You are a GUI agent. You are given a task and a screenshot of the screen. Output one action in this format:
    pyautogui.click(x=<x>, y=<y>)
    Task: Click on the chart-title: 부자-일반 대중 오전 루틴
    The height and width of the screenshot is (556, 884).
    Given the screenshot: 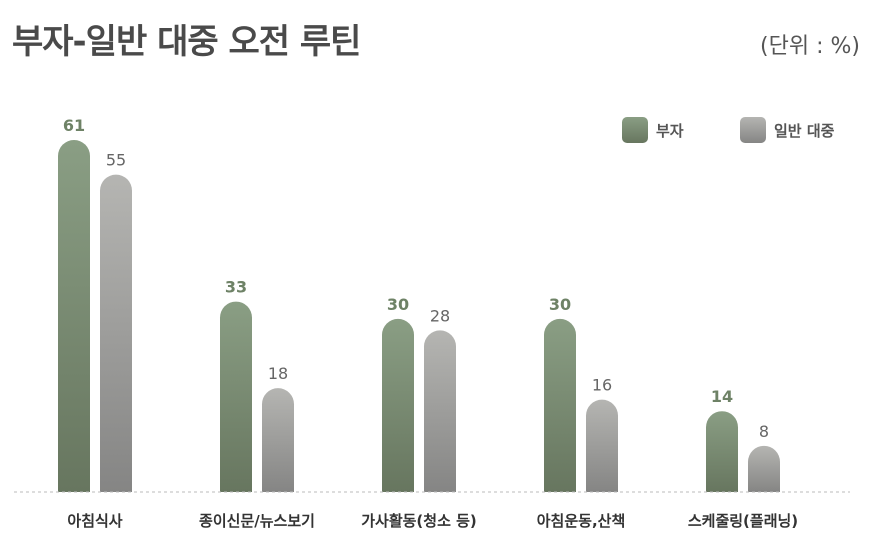 What is the action you would take?
    pyautogui.click(x=186, y=42)
    